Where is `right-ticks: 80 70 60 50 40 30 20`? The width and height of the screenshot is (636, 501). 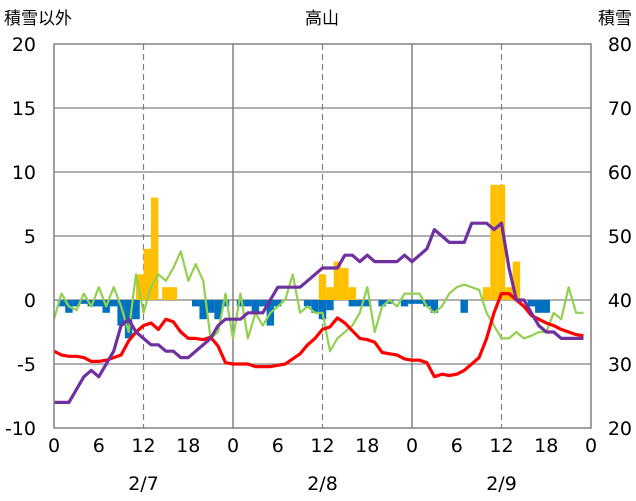
right-ticks: 80 70 60 50 40 30 20 is located at coordinates (620, 237).